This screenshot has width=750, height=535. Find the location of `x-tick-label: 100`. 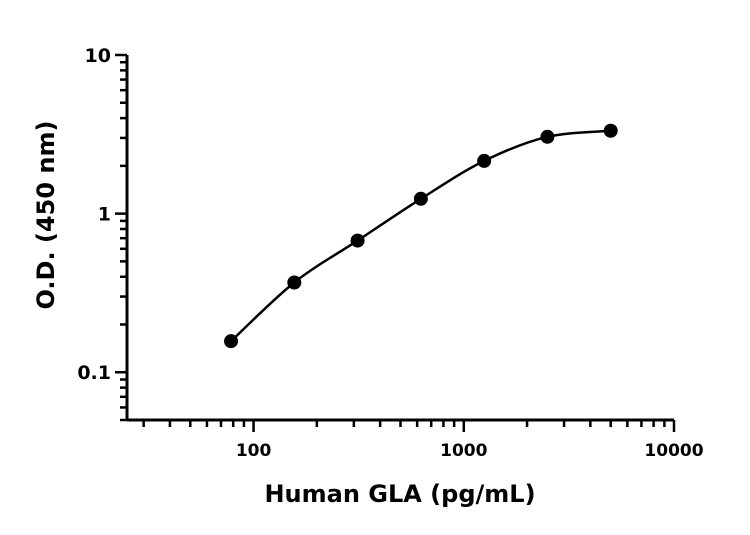

x-tick-label: 100 is located at coordinates (254, 451).